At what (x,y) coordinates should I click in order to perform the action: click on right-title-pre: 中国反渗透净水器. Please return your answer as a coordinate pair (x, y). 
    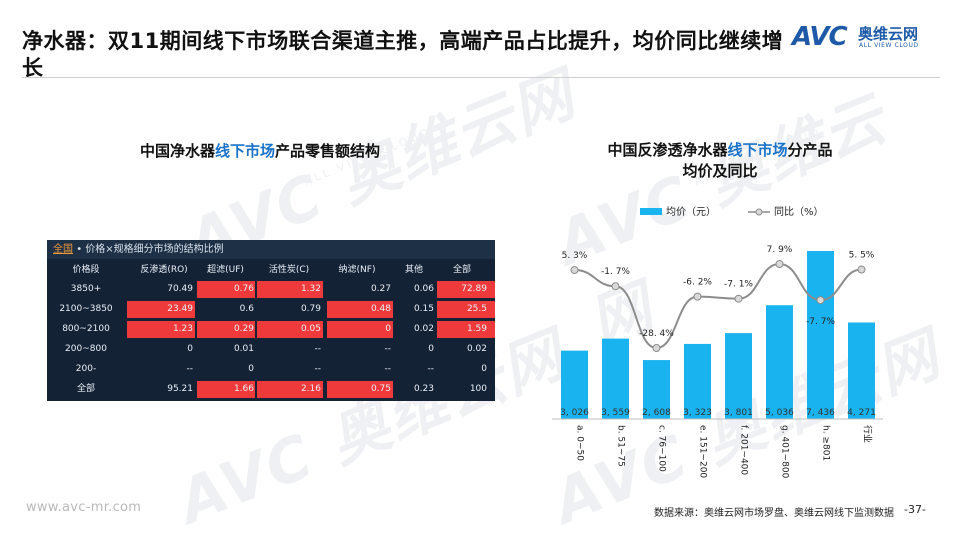
    Looking at the image, I should click on (667, 150).